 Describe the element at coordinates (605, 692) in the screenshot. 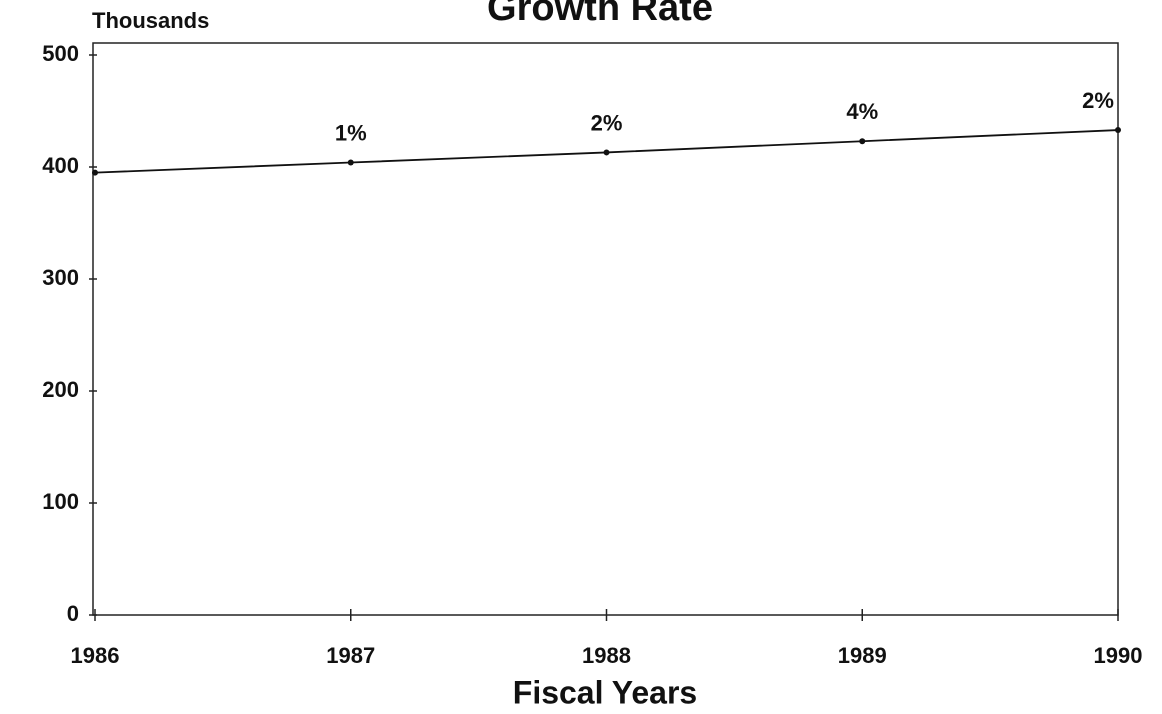

I see `x-axis-label: Fiscal Years` at that location.